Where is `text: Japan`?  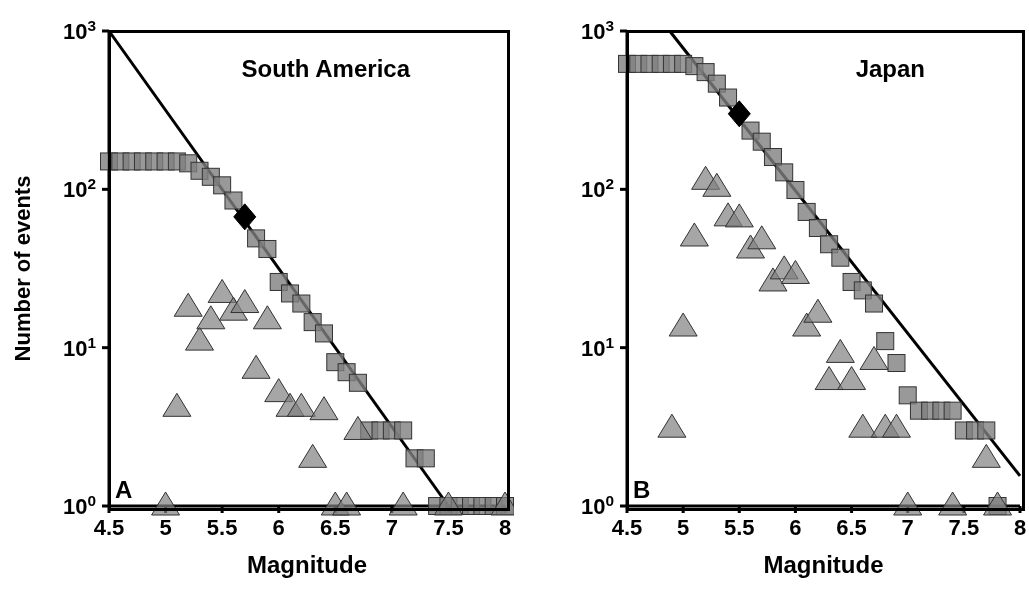
text: Japan is located at coordinates (890, 68).